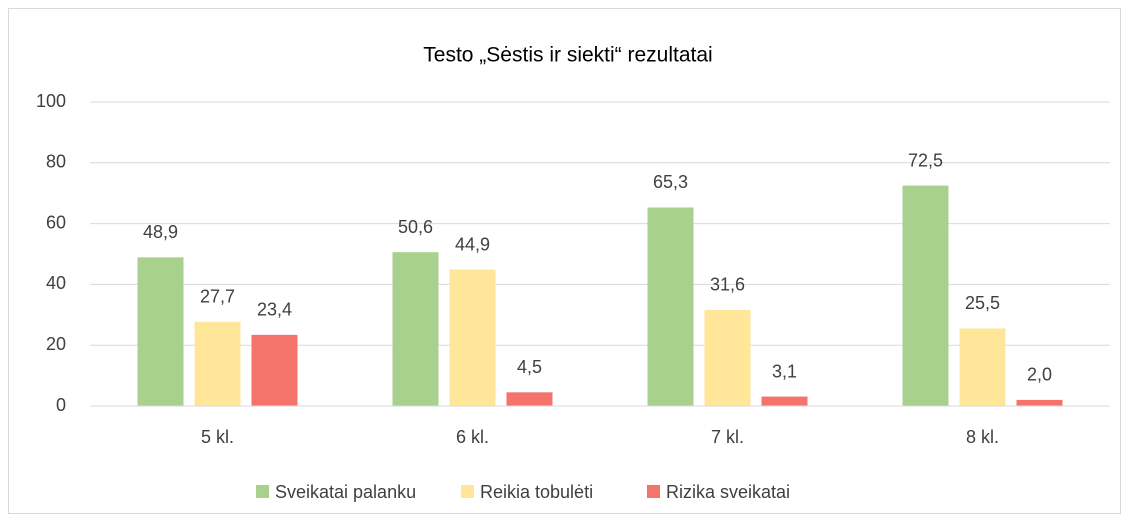 This screenshot has width=1129, height=527. I want to click on x-tick-label: 6 kl., so click(472, 437).